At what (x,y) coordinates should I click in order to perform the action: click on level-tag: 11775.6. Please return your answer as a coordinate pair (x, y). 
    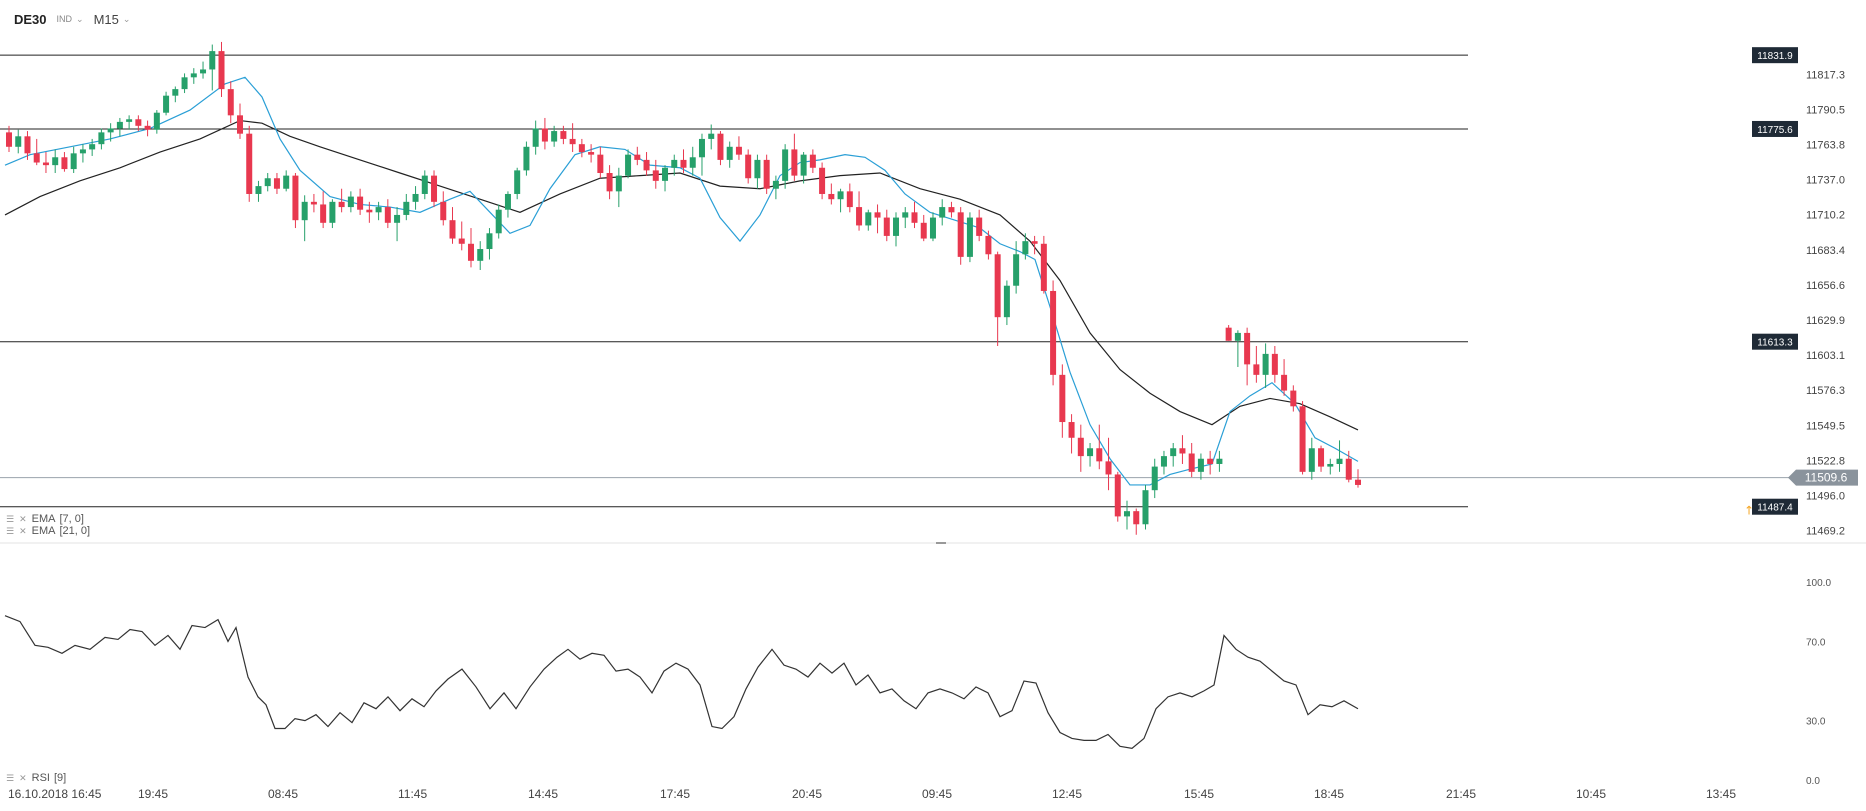
    Looking at the image, I should click on (1775, 128).